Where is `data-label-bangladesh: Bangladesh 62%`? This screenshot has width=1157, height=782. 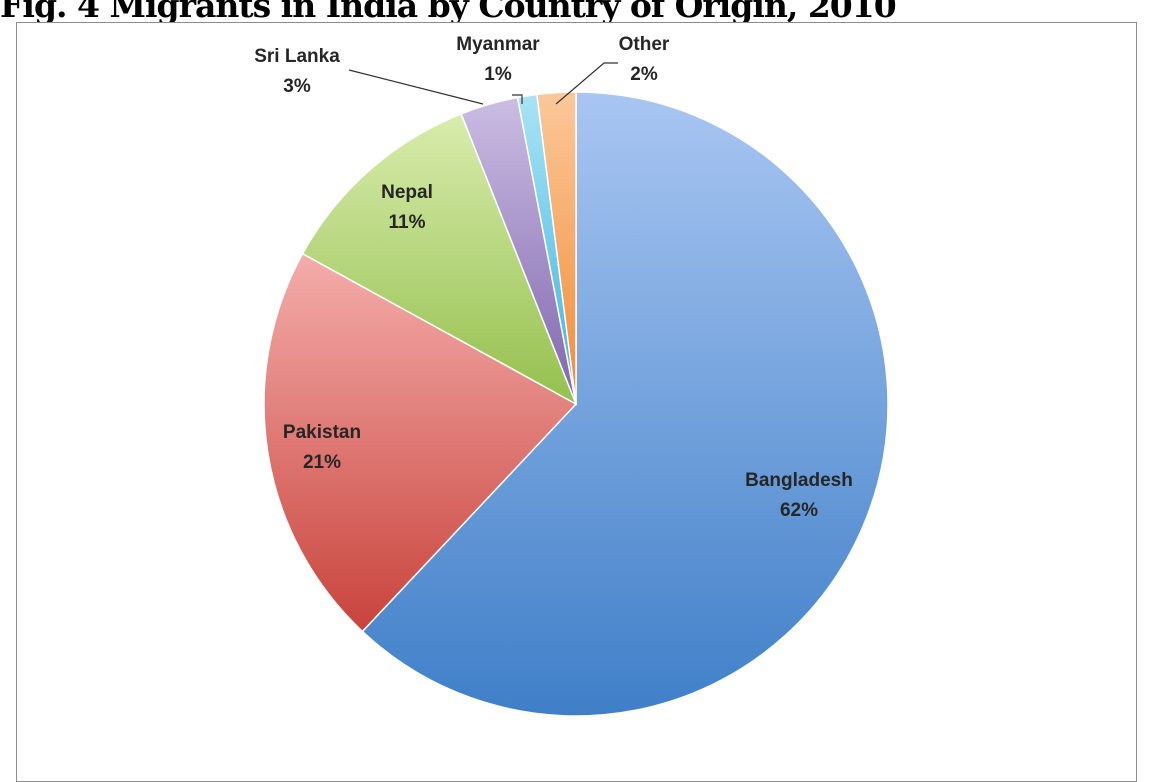
data-label-bangladesh: Bangladesh 62% is located at coordinates (799, 495).